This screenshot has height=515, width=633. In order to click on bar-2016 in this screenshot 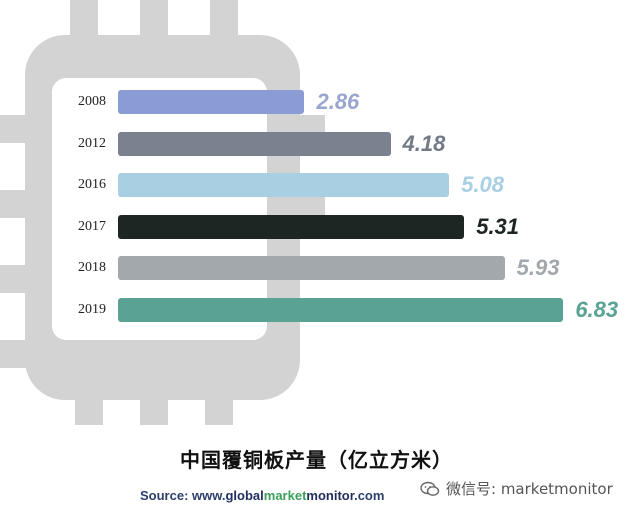, I will do `click(284, 185)`.